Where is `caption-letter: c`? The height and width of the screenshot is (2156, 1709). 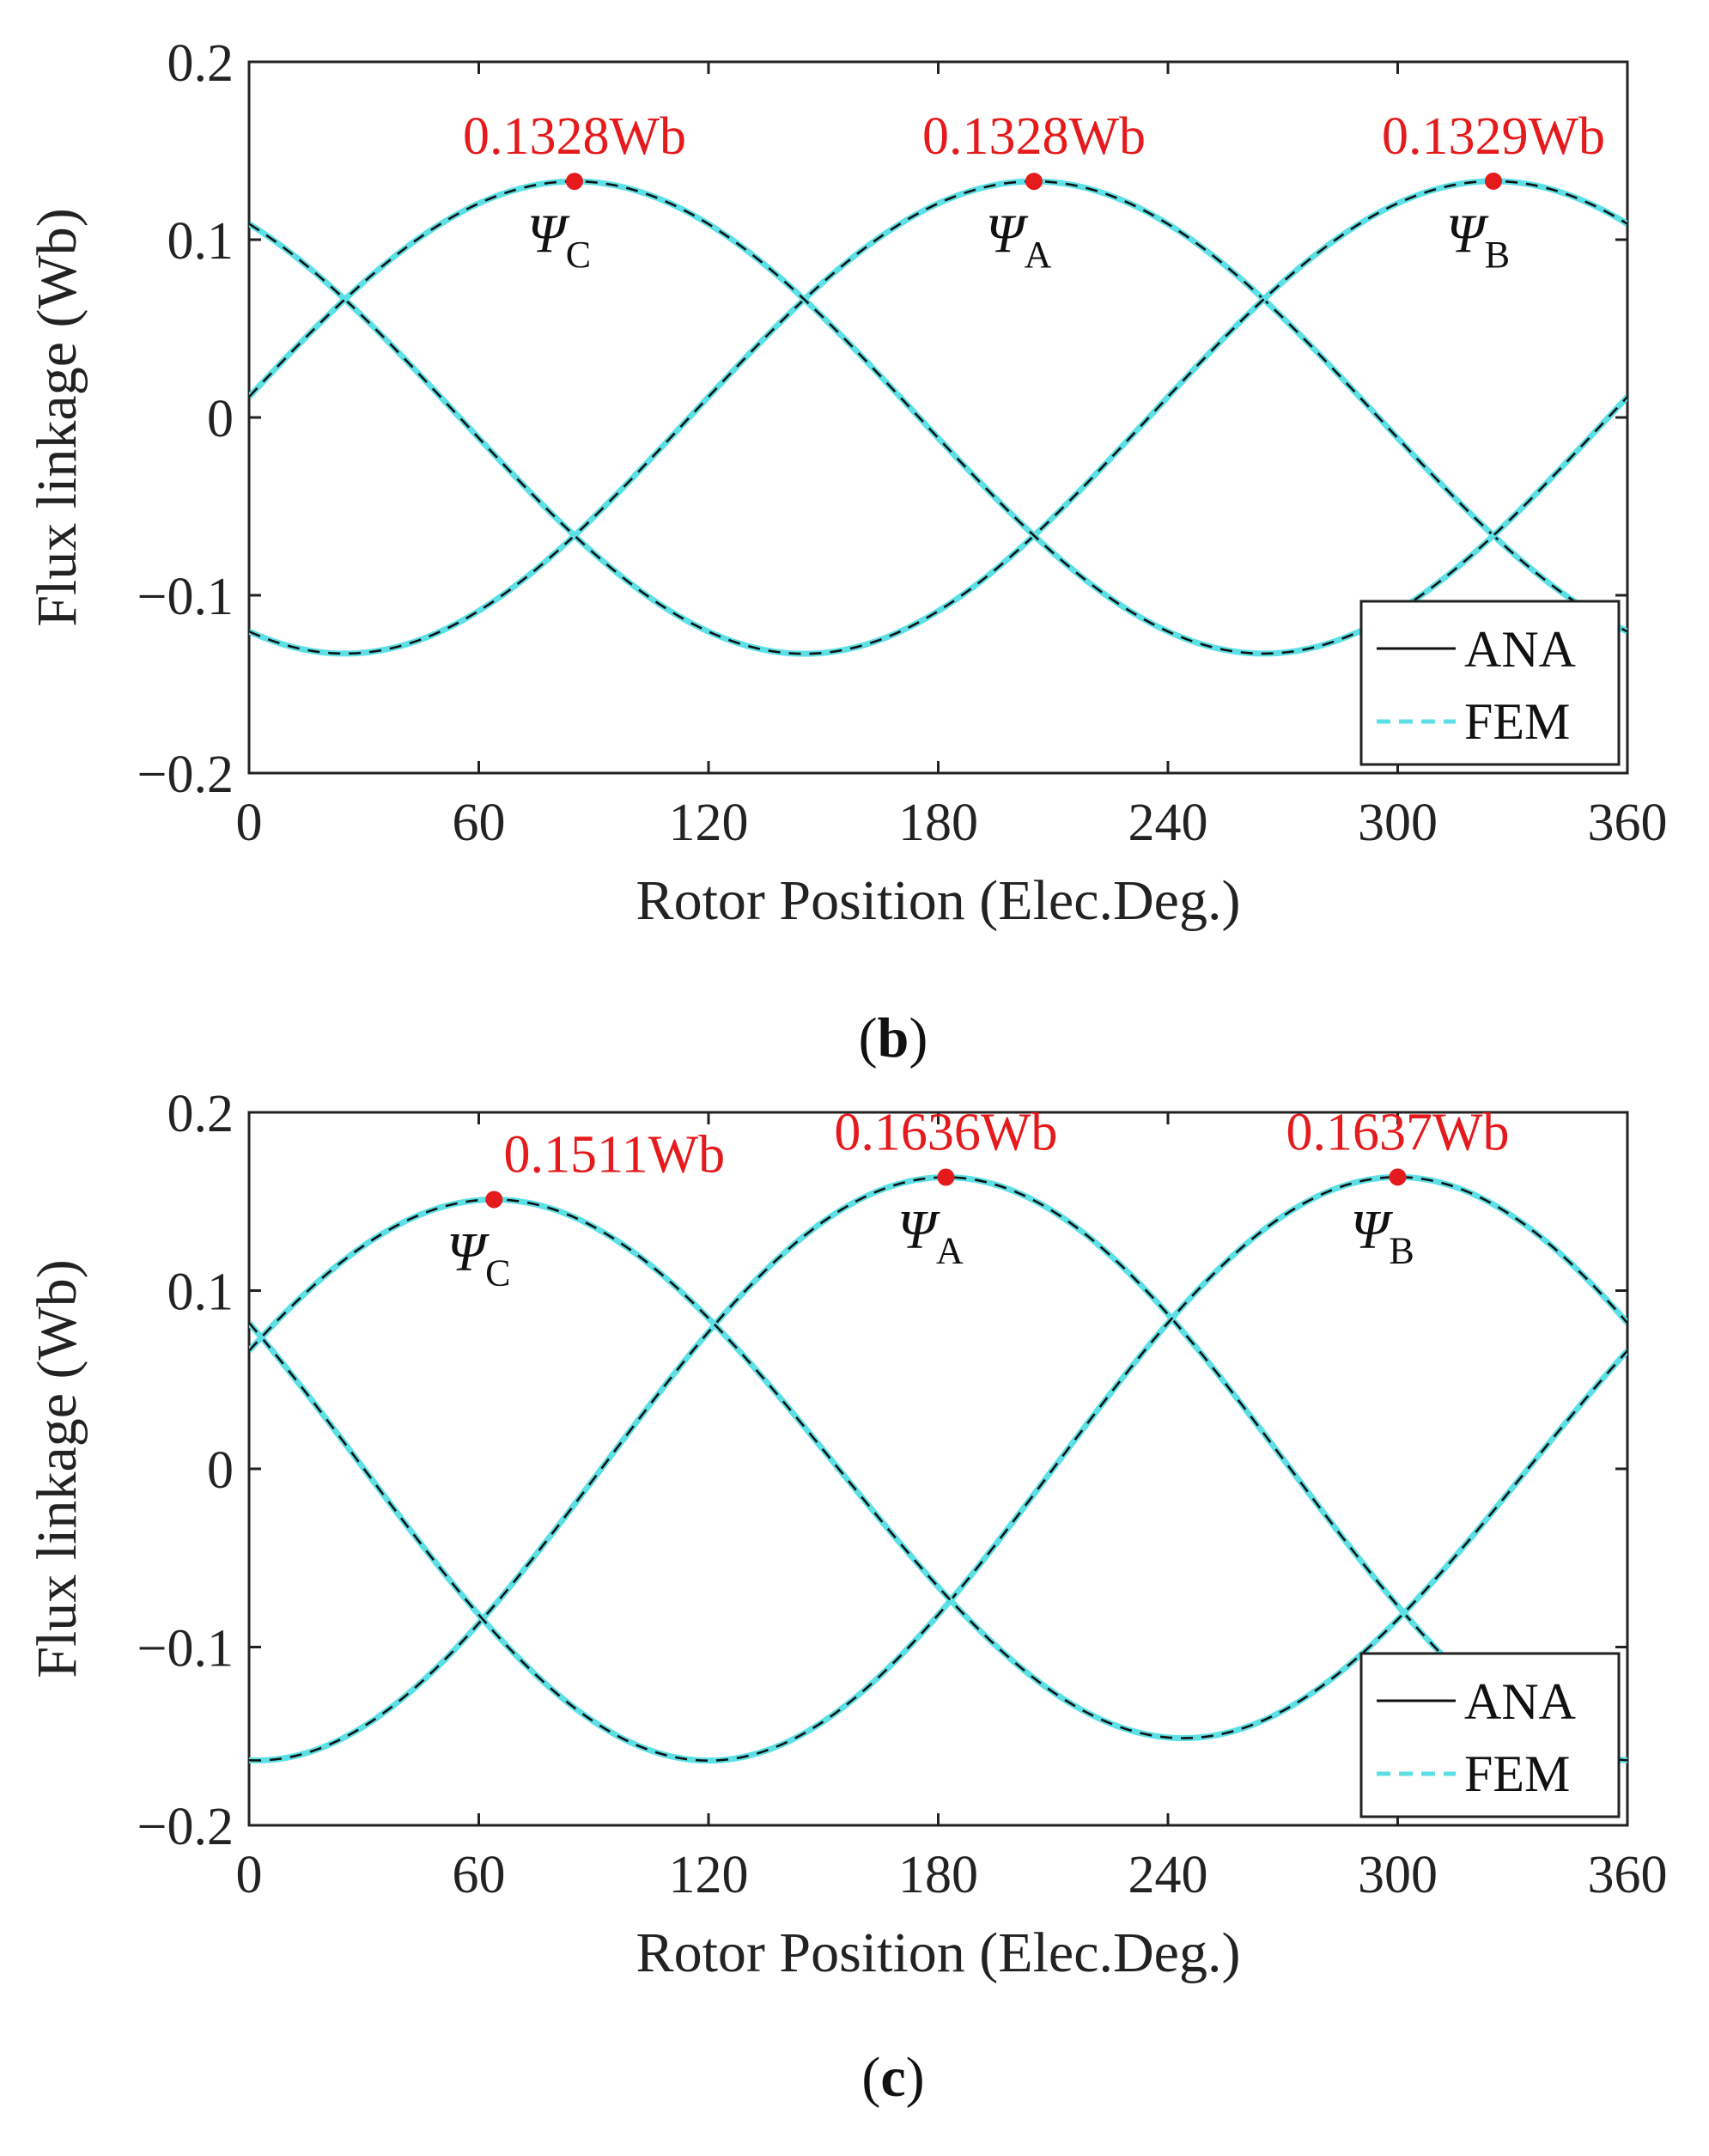 caption-letter: c is located at coordinates (893, 2077).